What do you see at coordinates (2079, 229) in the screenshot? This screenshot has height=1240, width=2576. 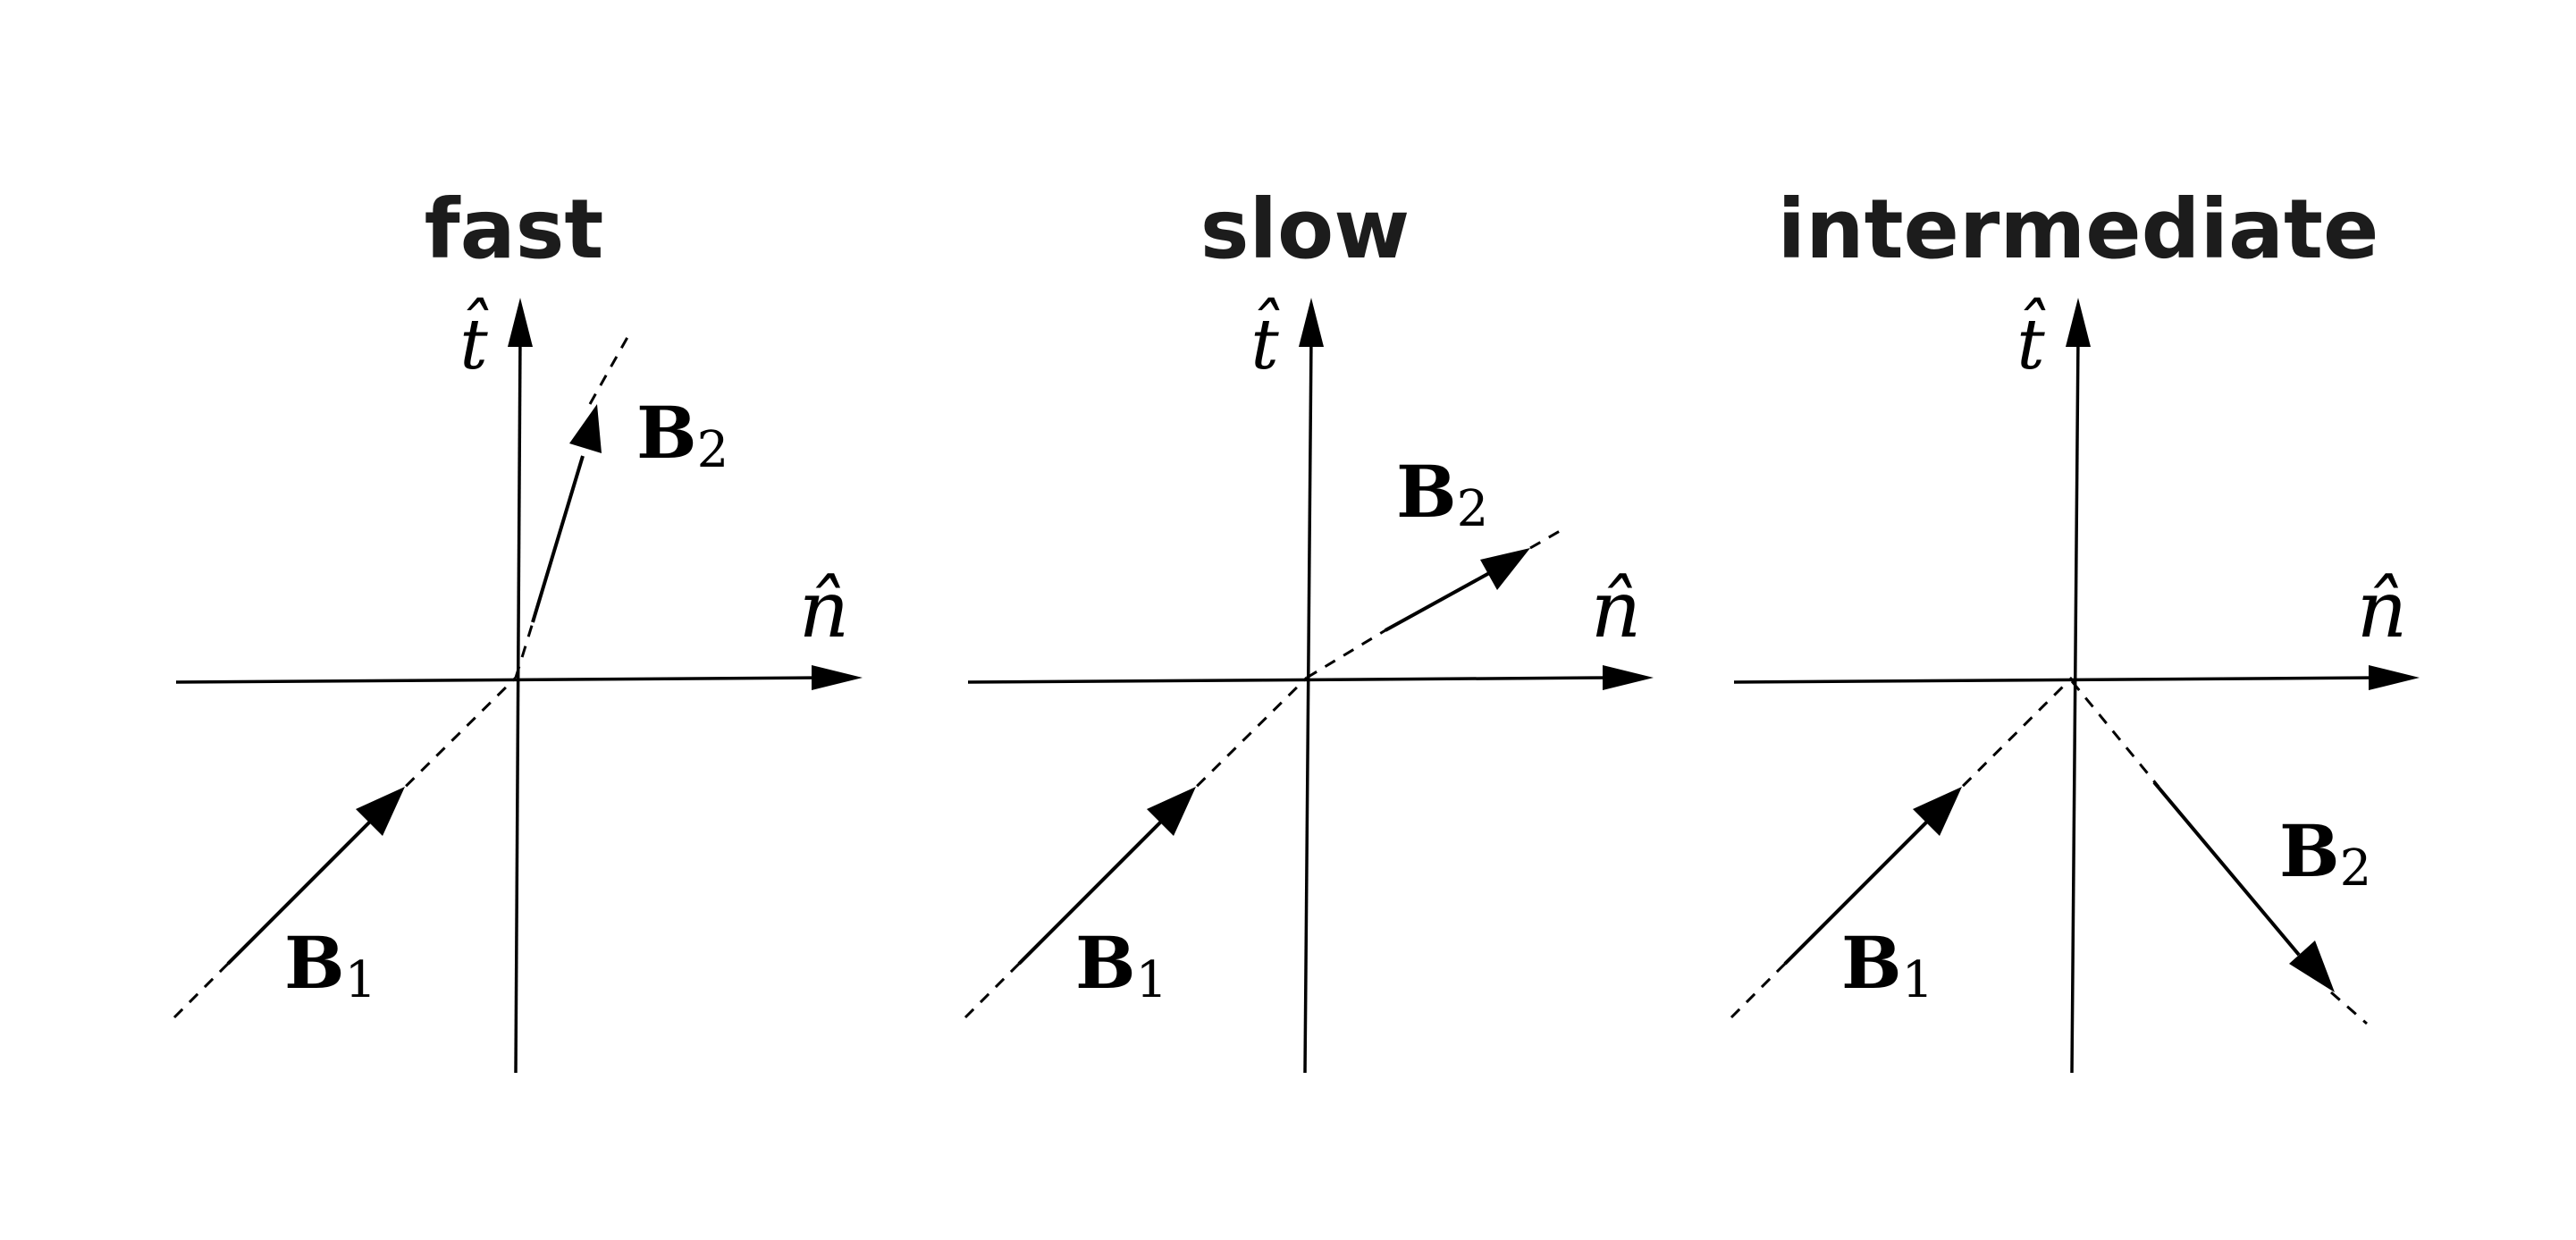 I see `panel-title: intermediate` at bounding box center [2079, 229].